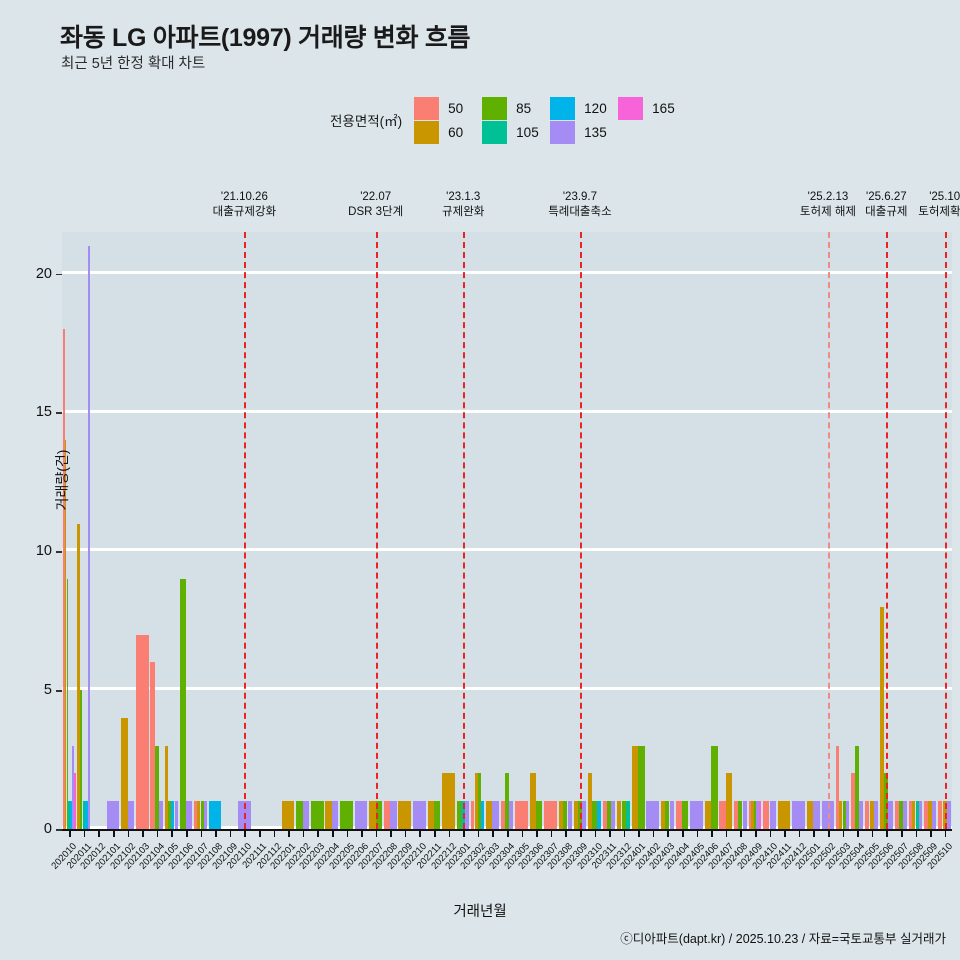  I want to click on legend-item: 135, so click(580, 132).